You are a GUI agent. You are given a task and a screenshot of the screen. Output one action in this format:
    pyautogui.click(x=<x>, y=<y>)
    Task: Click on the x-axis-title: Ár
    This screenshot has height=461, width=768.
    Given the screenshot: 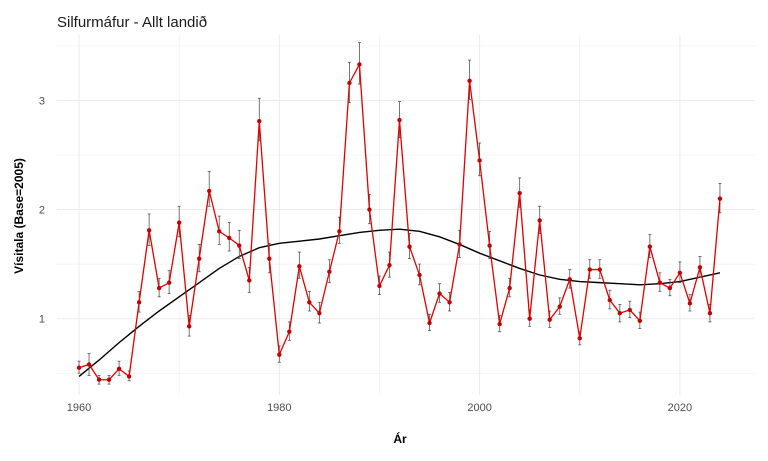 What is the action you would take?
    pyautogui.click(x=400, y=438)
    